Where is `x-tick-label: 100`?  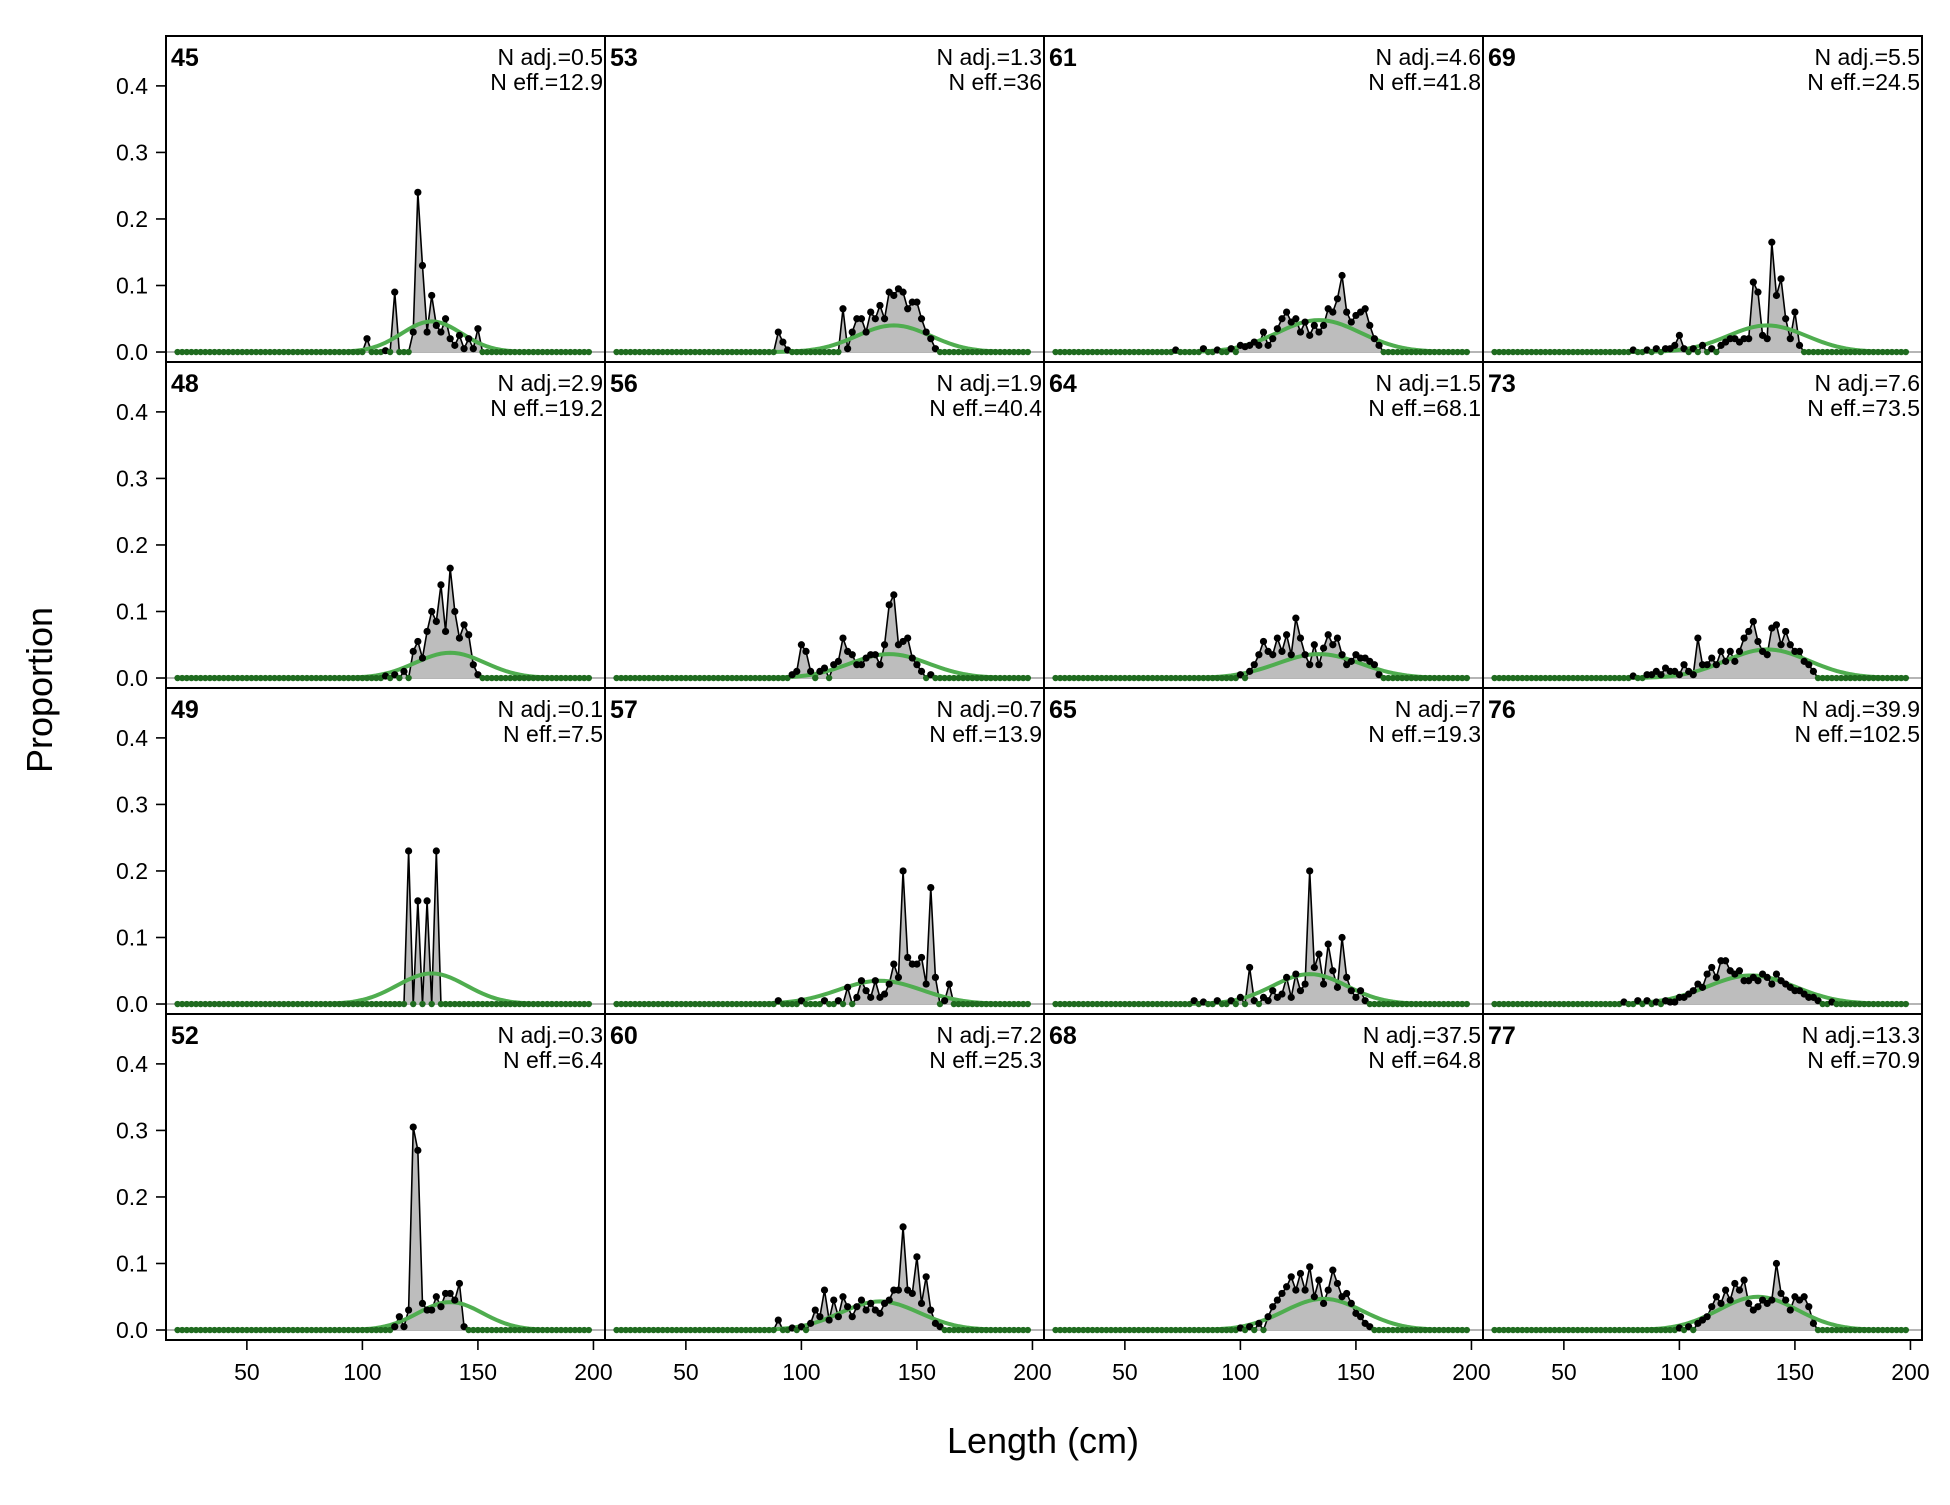
x-tick-label: 100 is located at coordinates (1679, 1372).